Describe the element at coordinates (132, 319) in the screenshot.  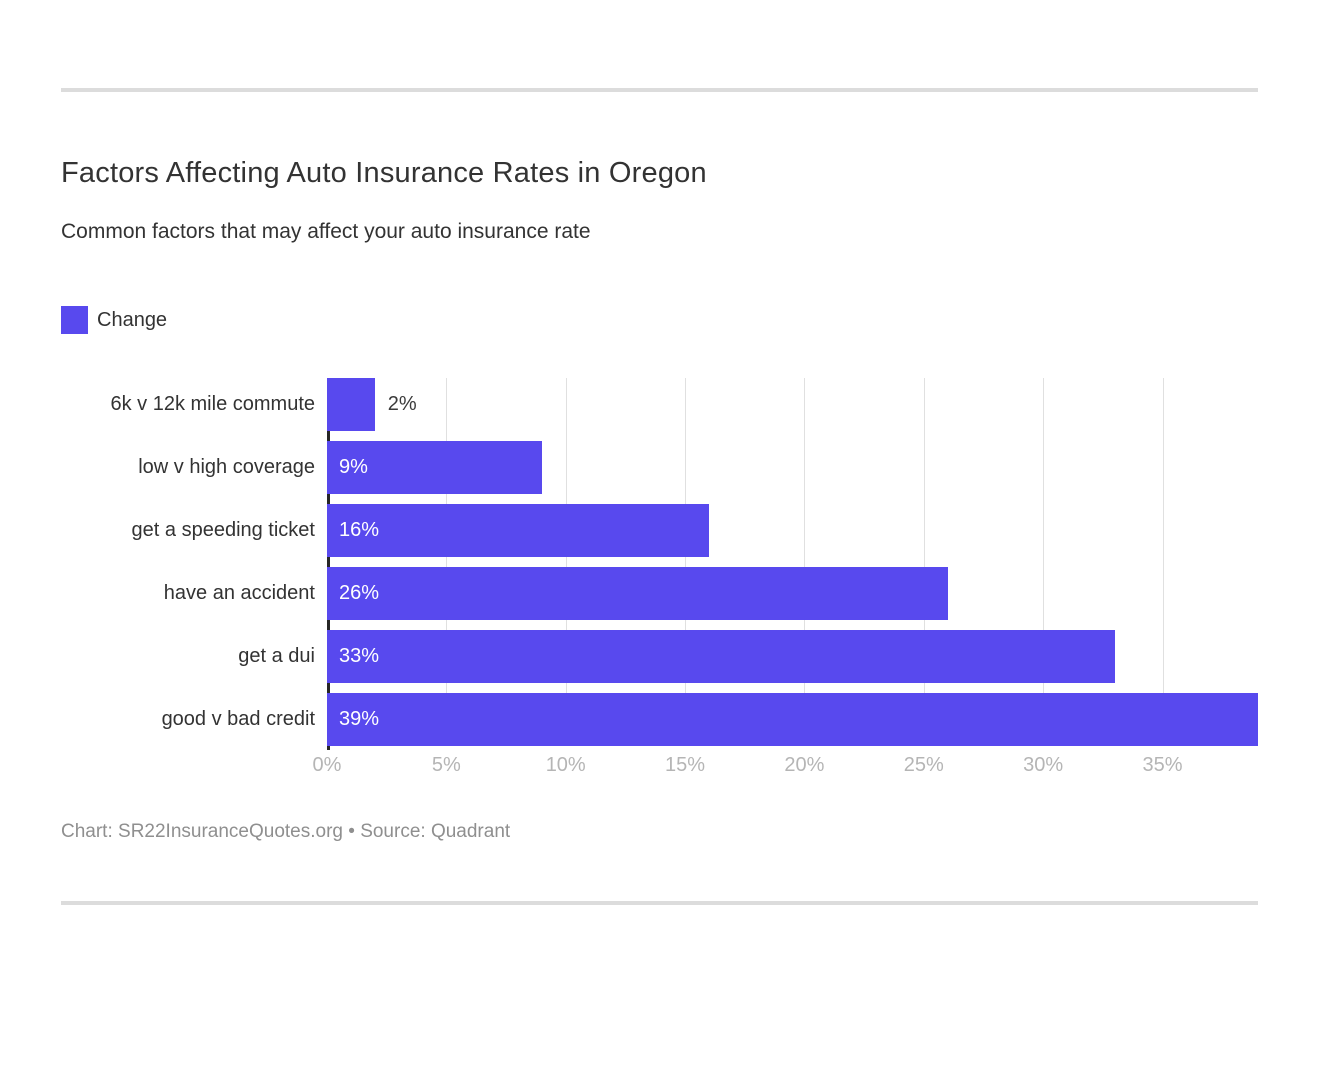
I see `legend-label: Change` at that location.